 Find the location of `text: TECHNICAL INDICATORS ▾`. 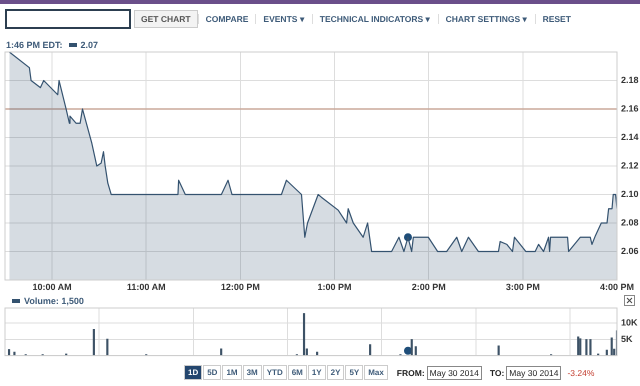

text: TECHNICAL INDICATORS ▾ is located at coordinates (375, 19).